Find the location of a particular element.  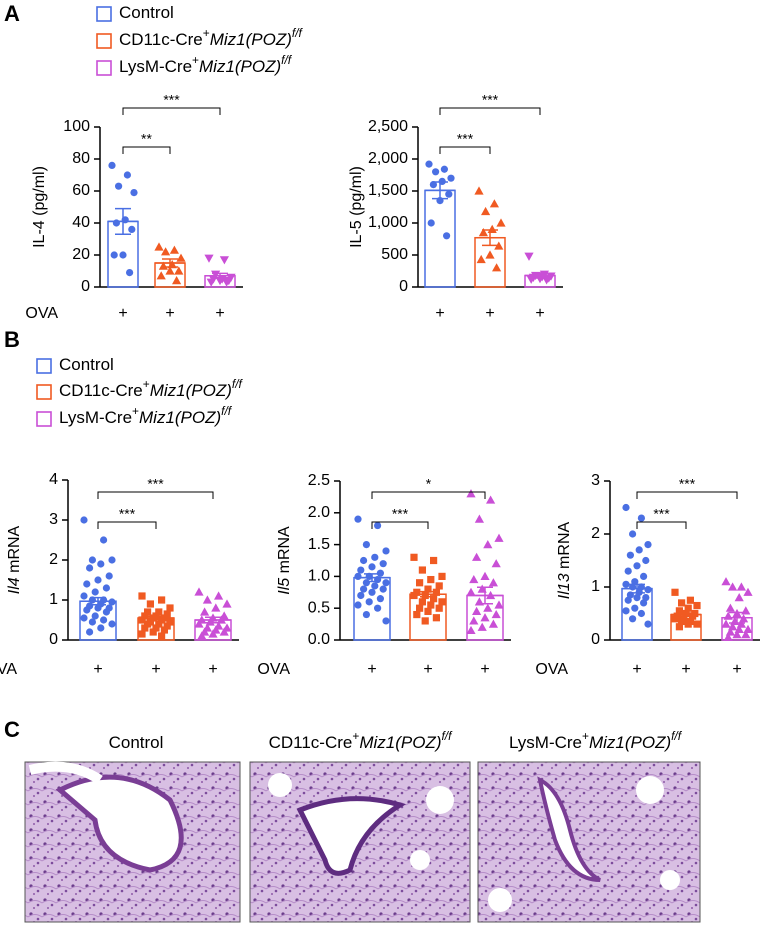

y-axis-label: Il5 mRNA is located at coordinates (284, 560).